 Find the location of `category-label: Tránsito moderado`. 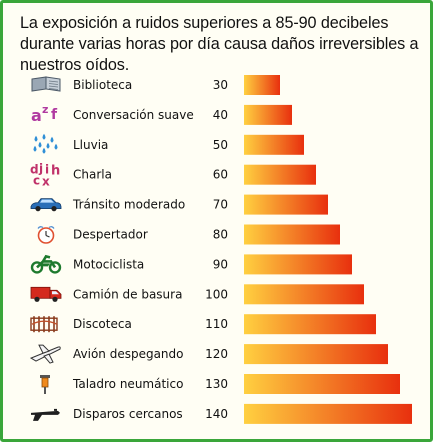

category-label: Tránsito moderado is located at coordinates (128, 205).